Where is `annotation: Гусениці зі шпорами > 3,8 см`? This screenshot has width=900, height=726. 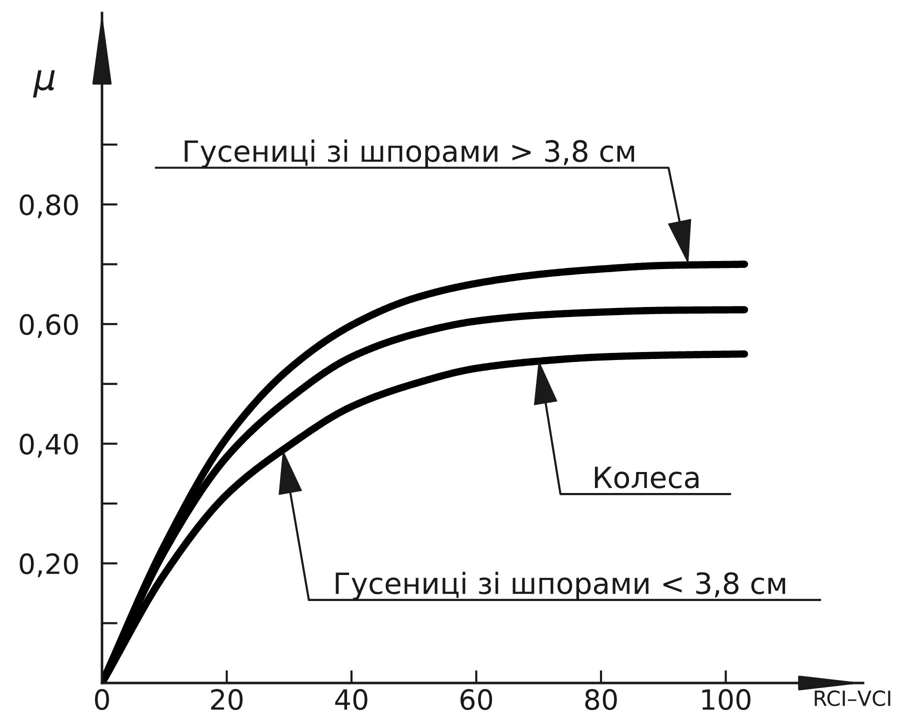
annotation: Гусениці зі шпорами > 3,8 см is located at coordinates (409, 154).